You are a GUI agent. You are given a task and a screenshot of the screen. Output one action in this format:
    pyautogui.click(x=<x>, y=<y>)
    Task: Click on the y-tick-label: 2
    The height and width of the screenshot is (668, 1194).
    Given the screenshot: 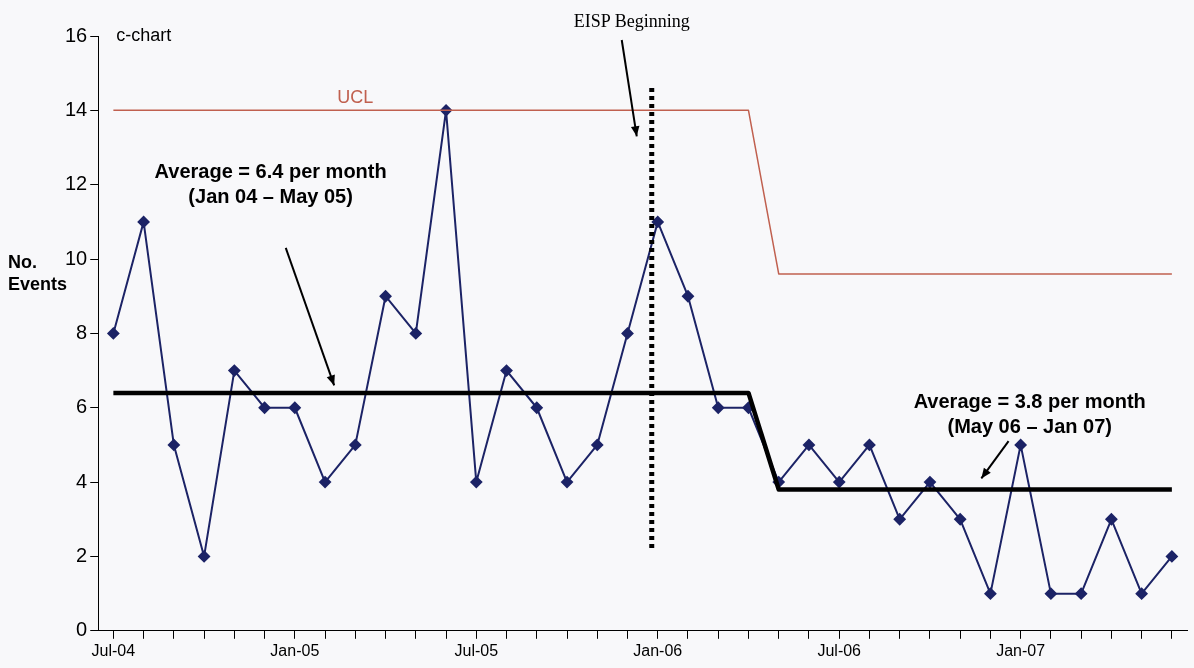 What is the action you would take?
    pyautogui.click(x=82, y=554)
    